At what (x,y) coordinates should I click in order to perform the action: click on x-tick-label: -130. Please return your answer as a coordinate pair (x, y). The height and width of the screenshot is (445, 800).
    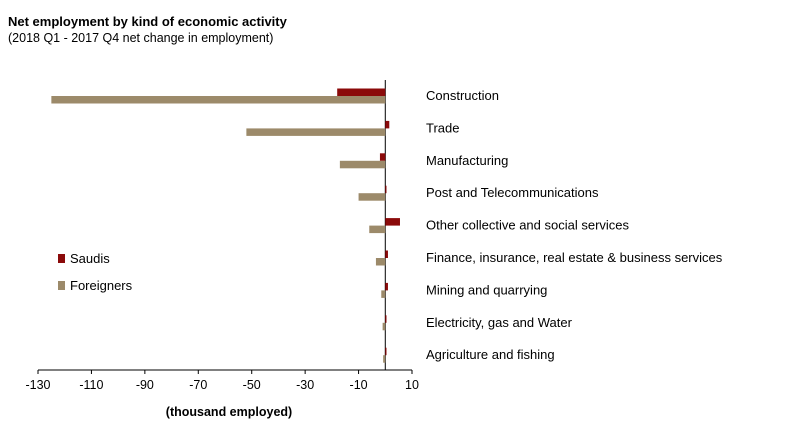
    Looking at the image, I should click on (37, 385).